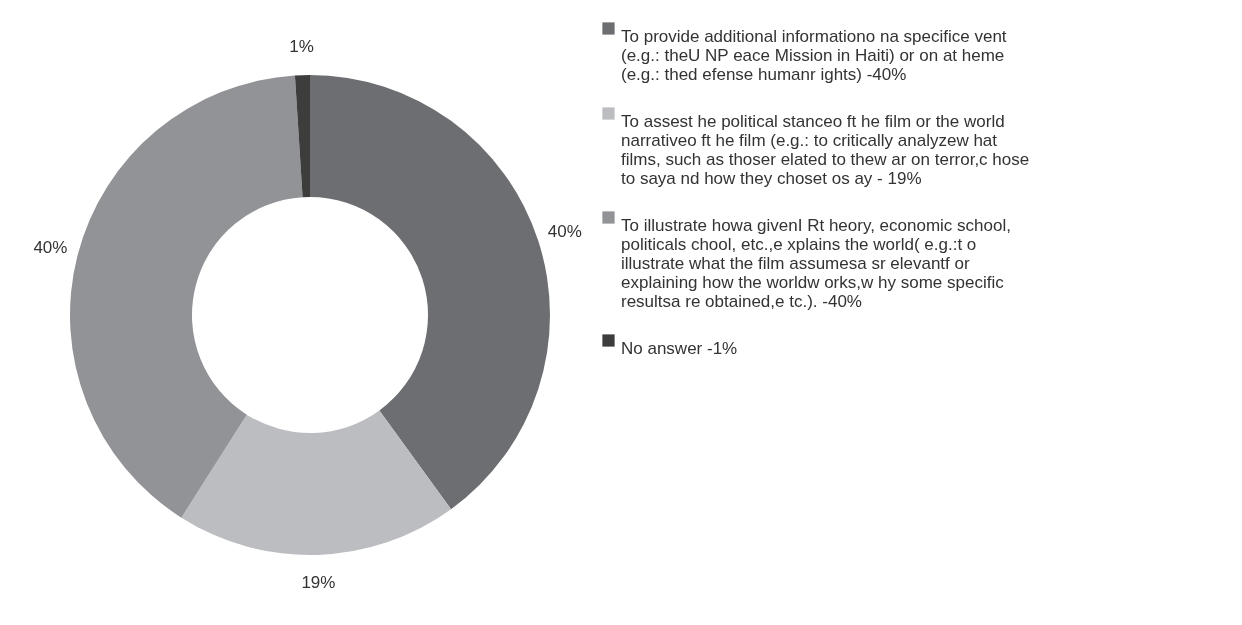 The image size is (1242, 625). Describe the element at coordinates (679, 348) in the screenshot. I see `legend-label: No answer -1%` at that location.